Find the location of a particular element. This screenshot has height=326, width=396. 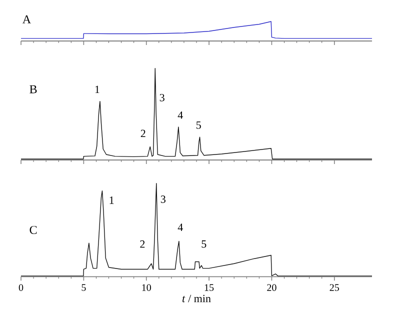

x-tick-label: 15 is located at coordinates (209, 287).